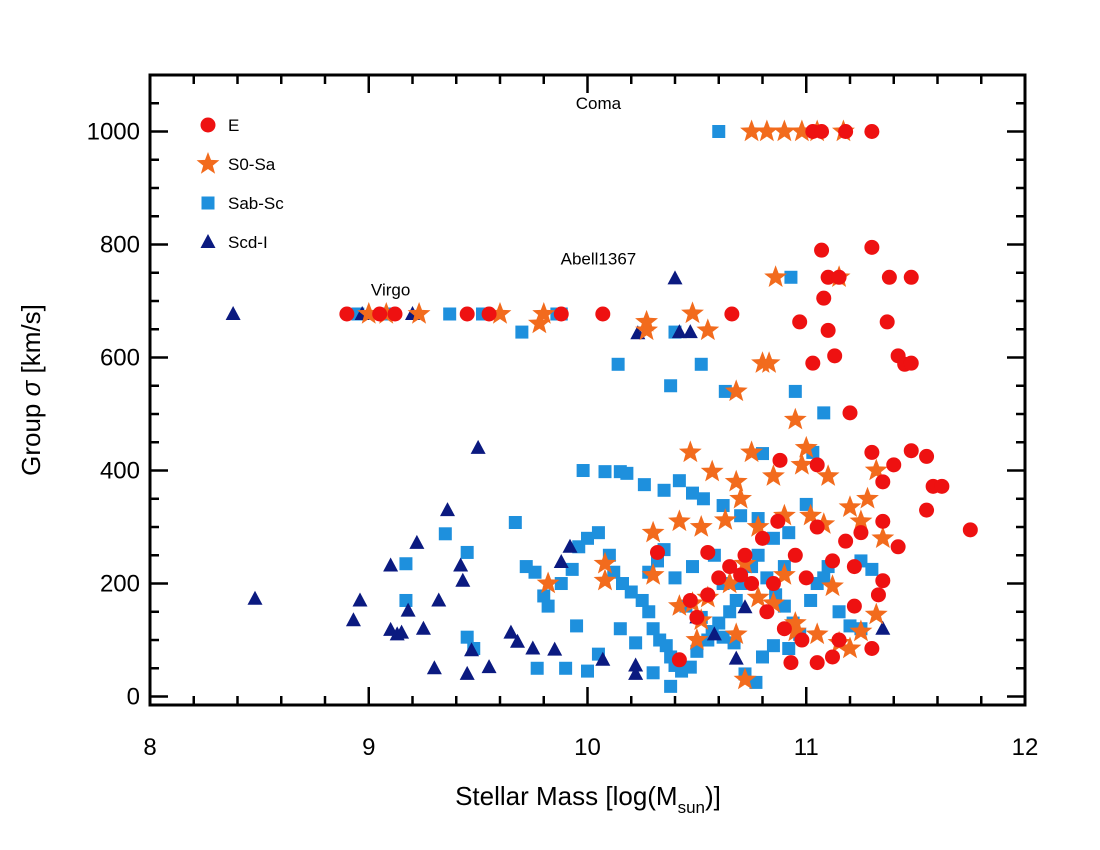 Image resolution: width=1100 pixels, height=850 pixels. What do you see at coordinates (599, 103) in the screenshot?
I see `annotation: Coma` at bounding box center [599, 103].